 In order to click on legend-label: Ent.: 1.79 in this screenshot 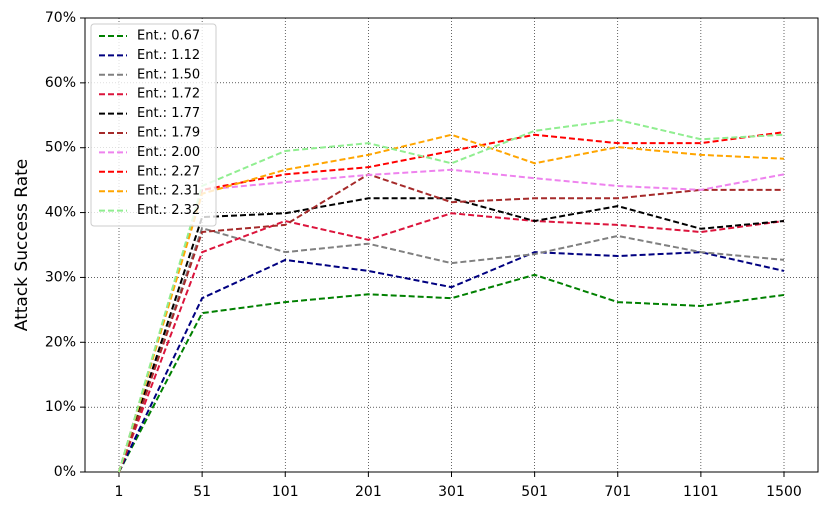, I will do `click(168, 133)`.